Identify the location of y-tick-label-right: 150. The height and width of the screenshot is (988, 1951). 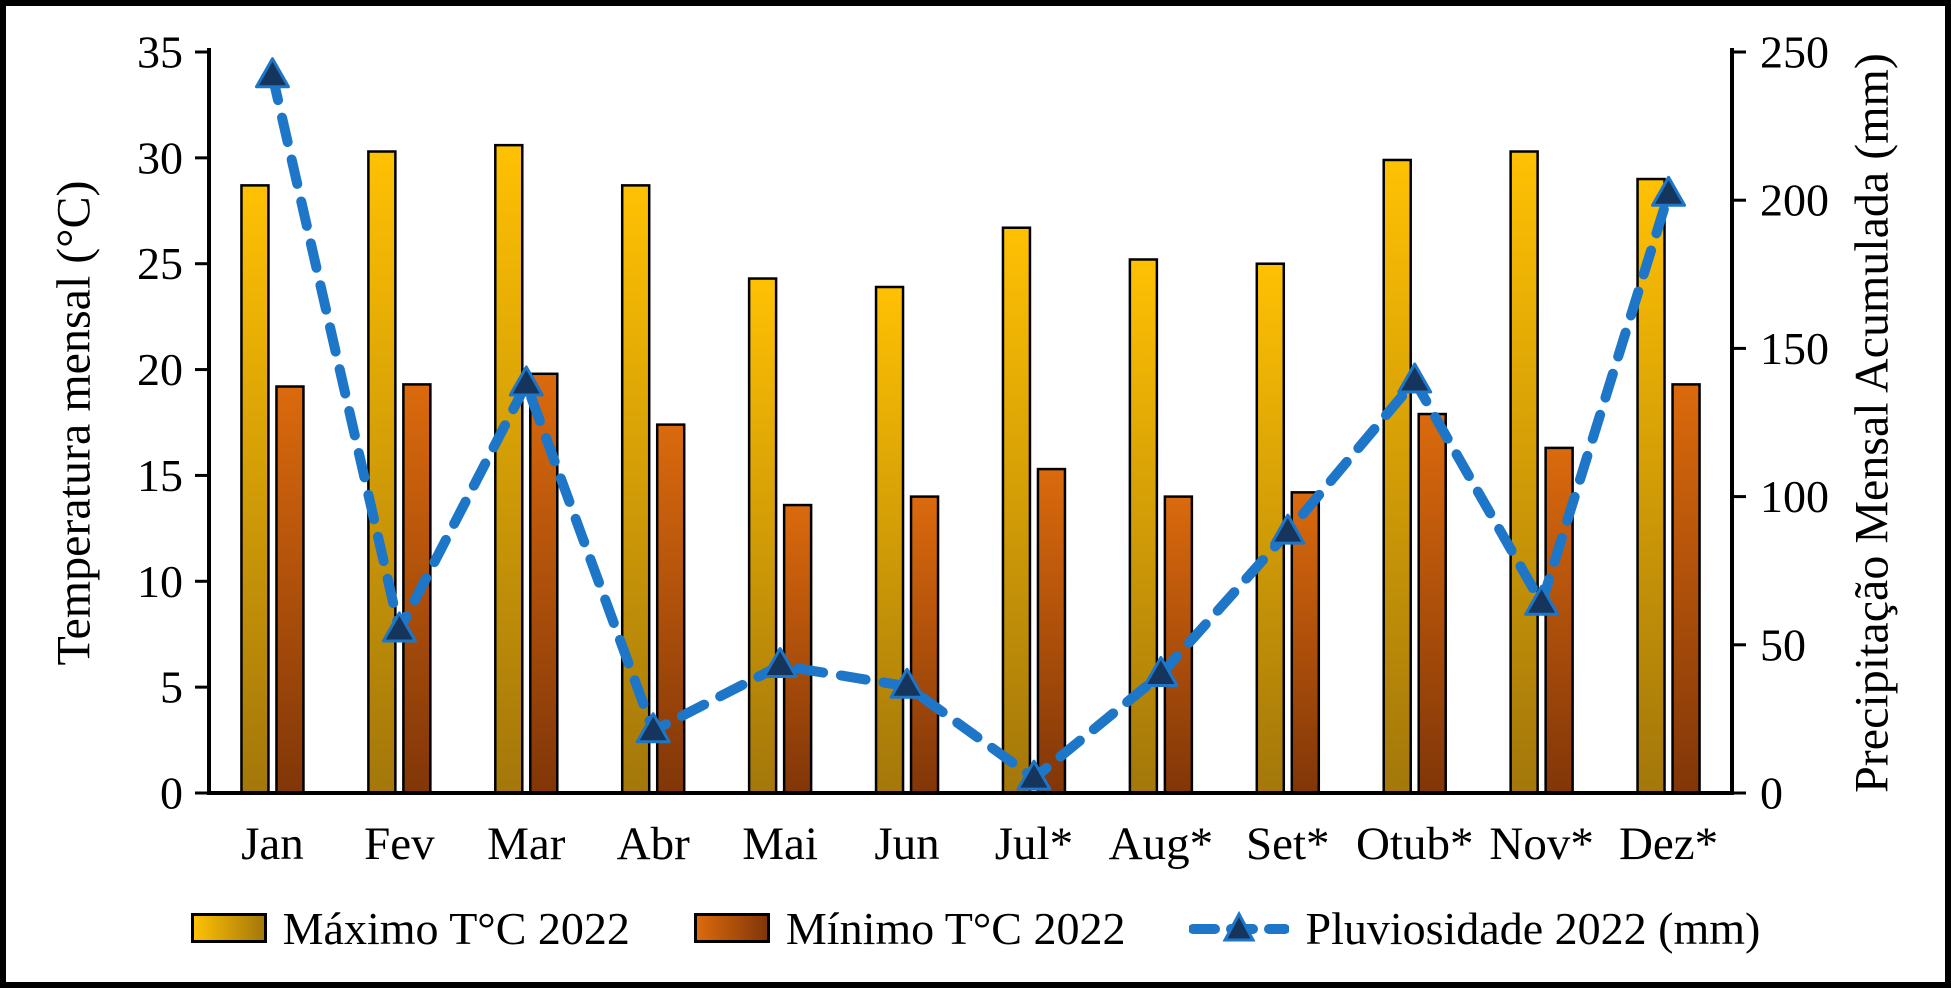
(1794, 348).